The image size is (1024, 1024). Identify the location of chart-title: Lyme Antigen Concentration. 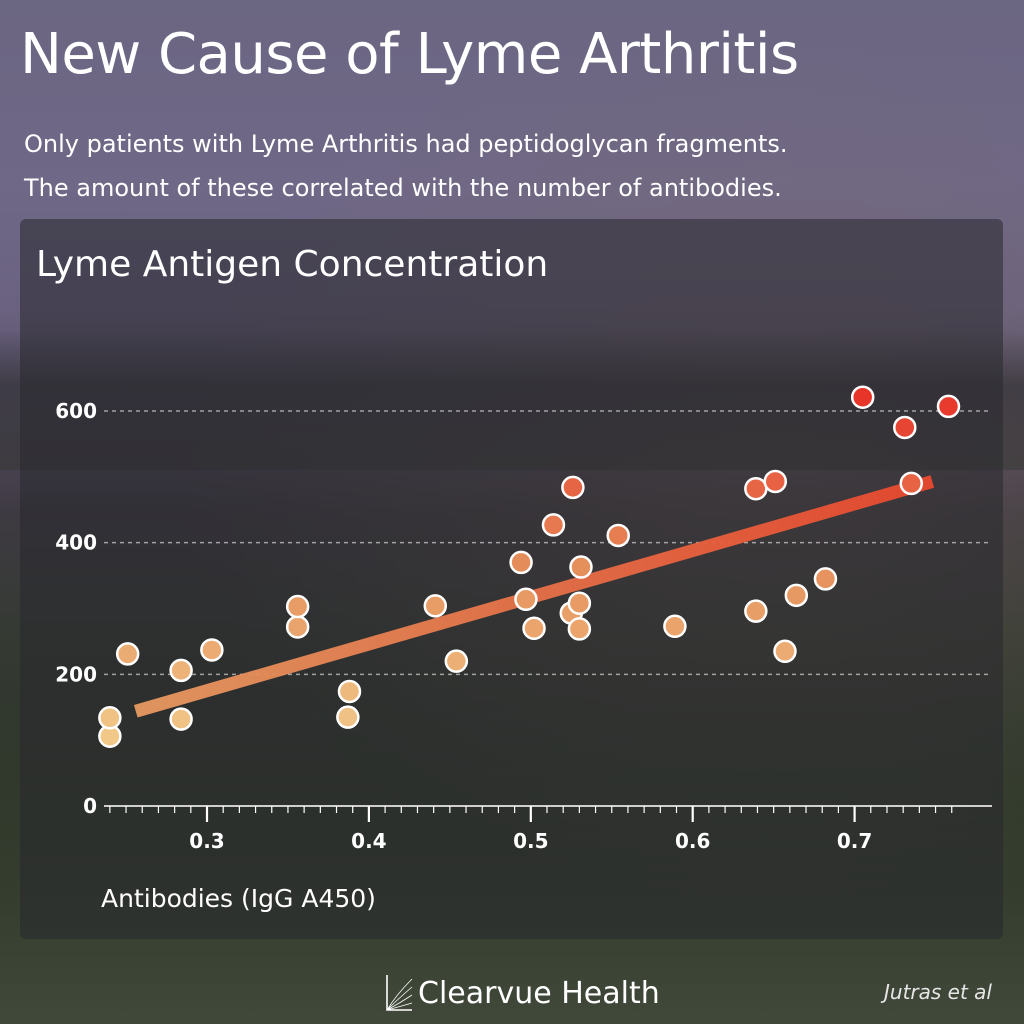
(292, 264).